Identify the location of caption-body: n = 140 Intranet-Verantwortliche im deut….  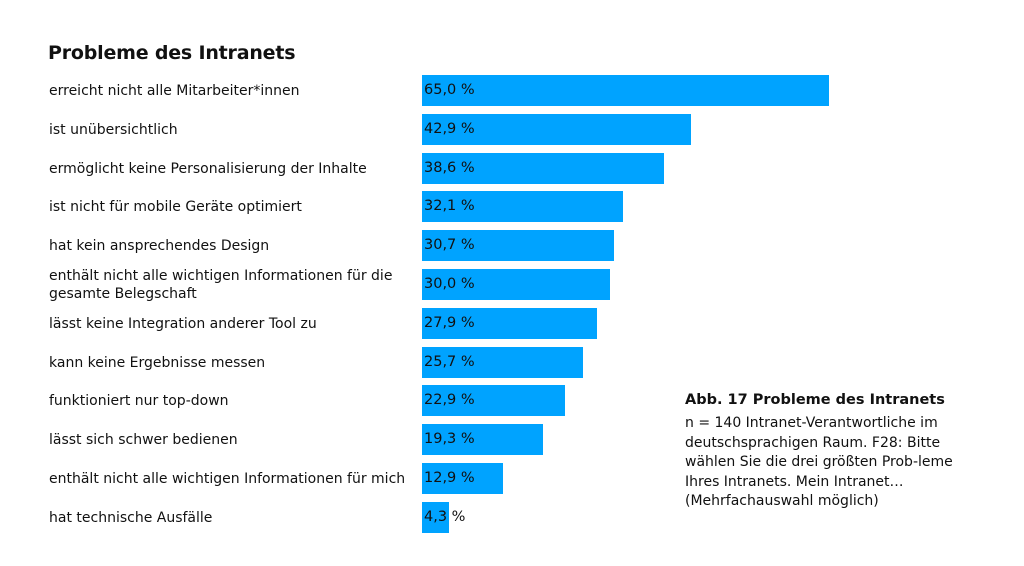
(819, 462).